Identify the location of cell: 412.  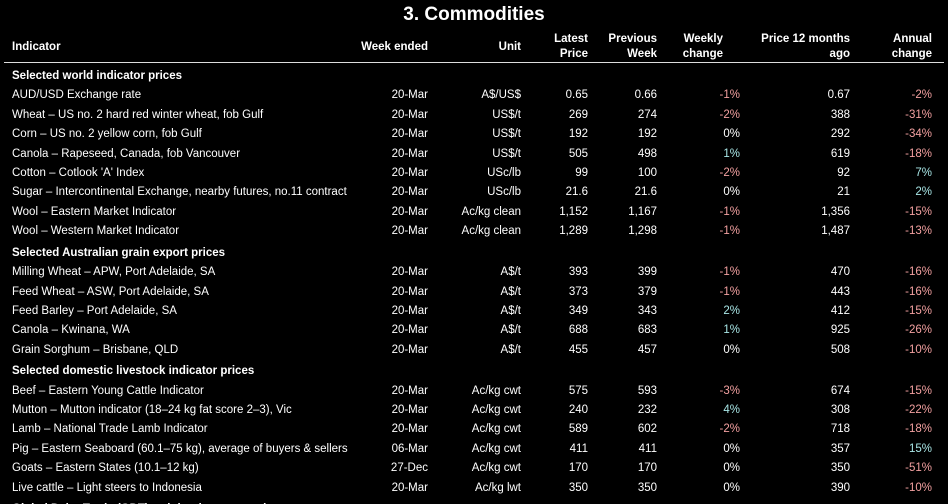
(840, 310).